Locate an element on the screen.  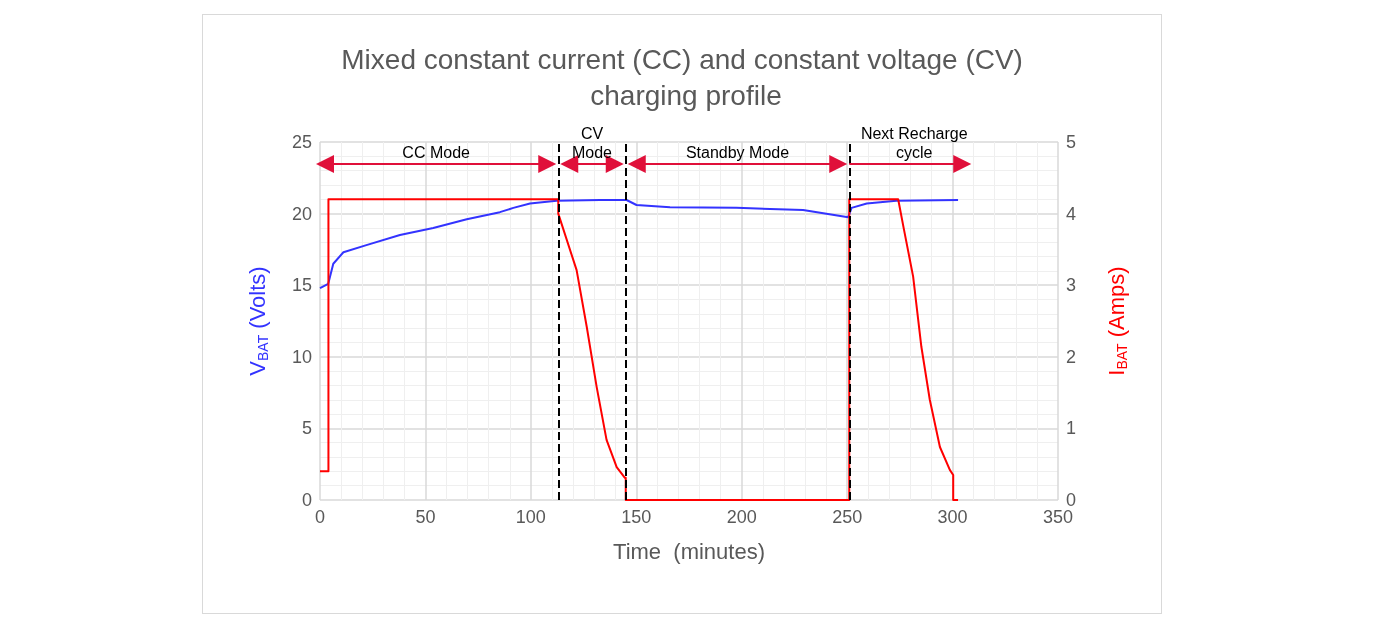
y2-tick-label: 4 is located at coordinates (1071, 213).